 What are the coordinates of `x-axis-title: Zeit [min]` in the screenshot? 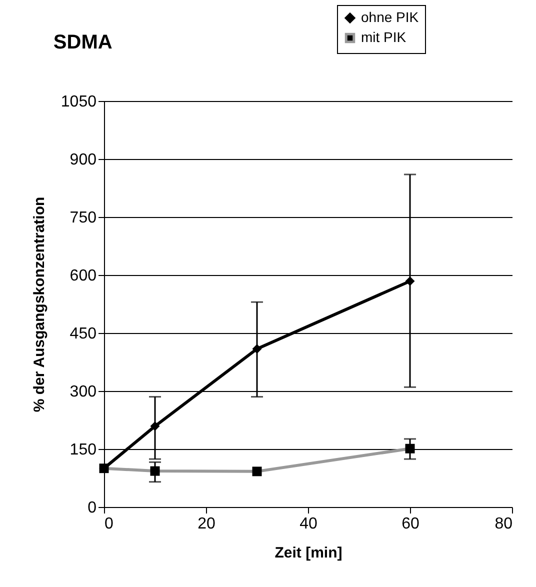 It's located at (308, 553).